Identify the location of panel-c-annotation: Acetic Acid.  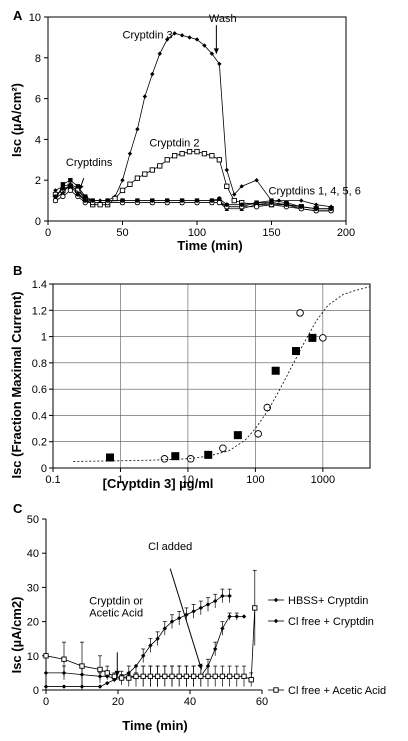
(116, 613).